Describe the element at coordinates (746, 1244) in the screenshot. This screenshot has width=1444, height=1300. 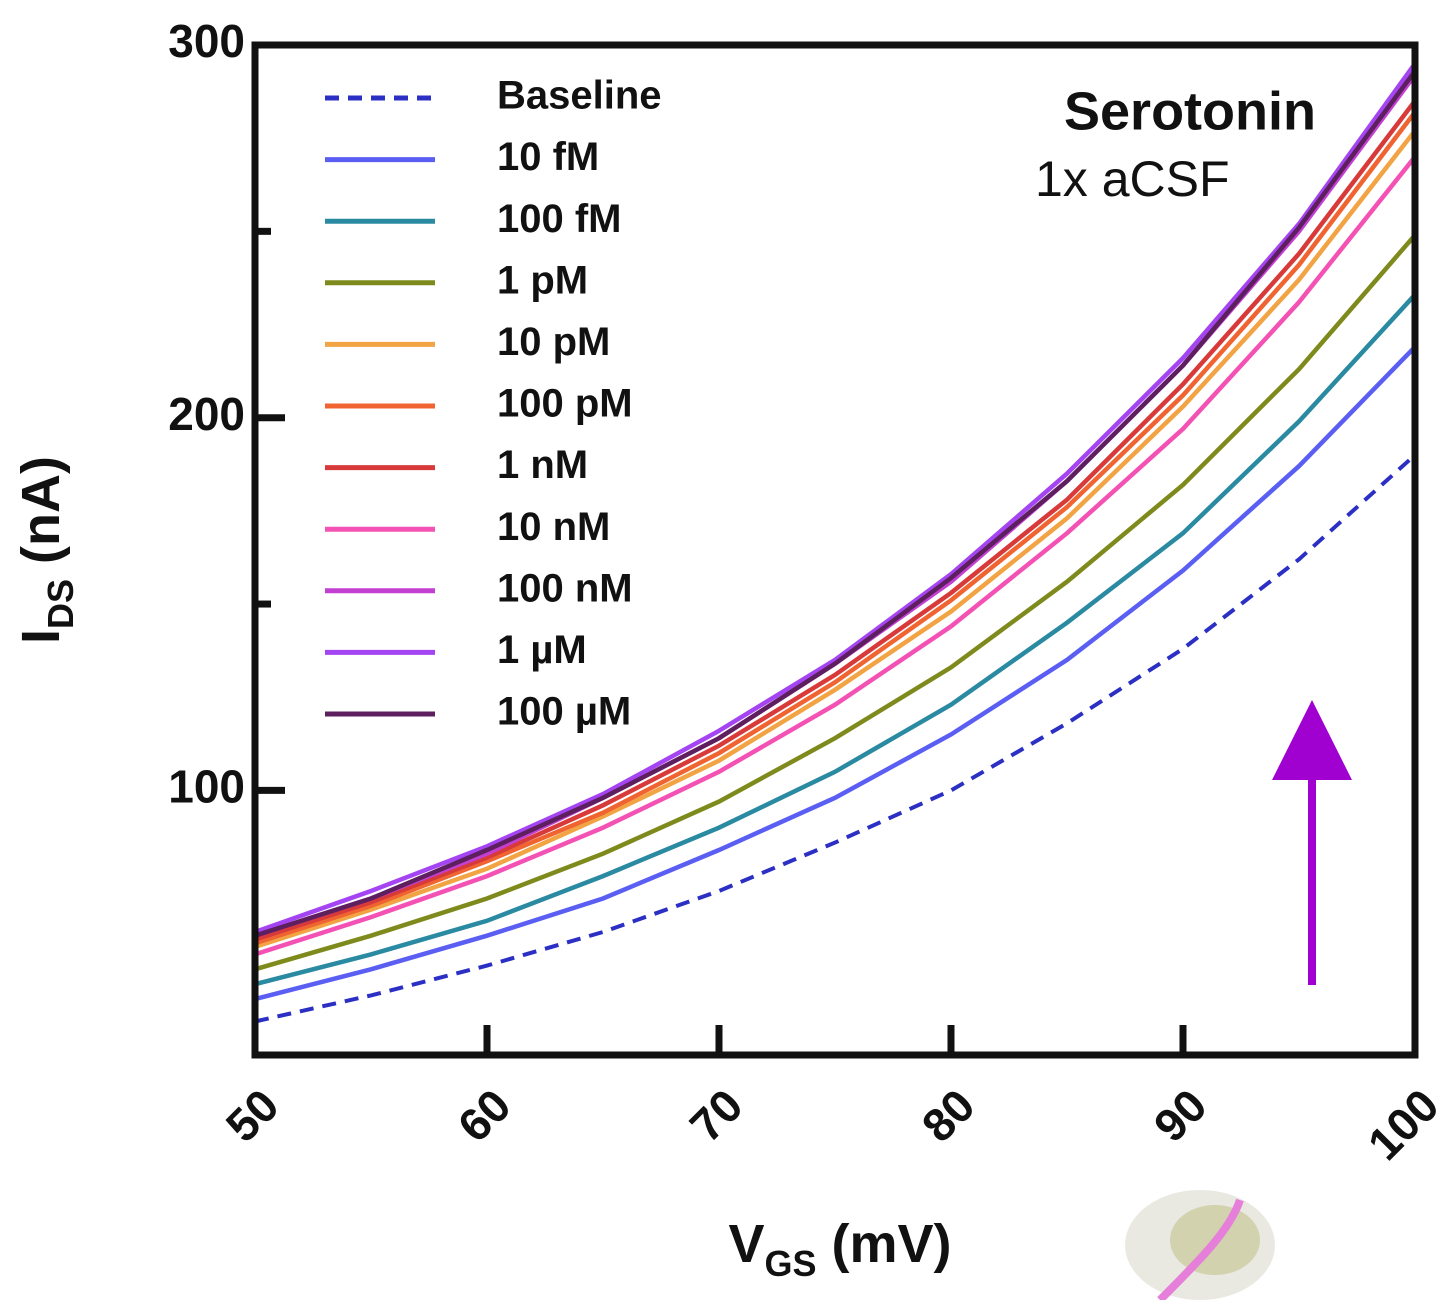
I see `x-axis-label-part: V` at that location.